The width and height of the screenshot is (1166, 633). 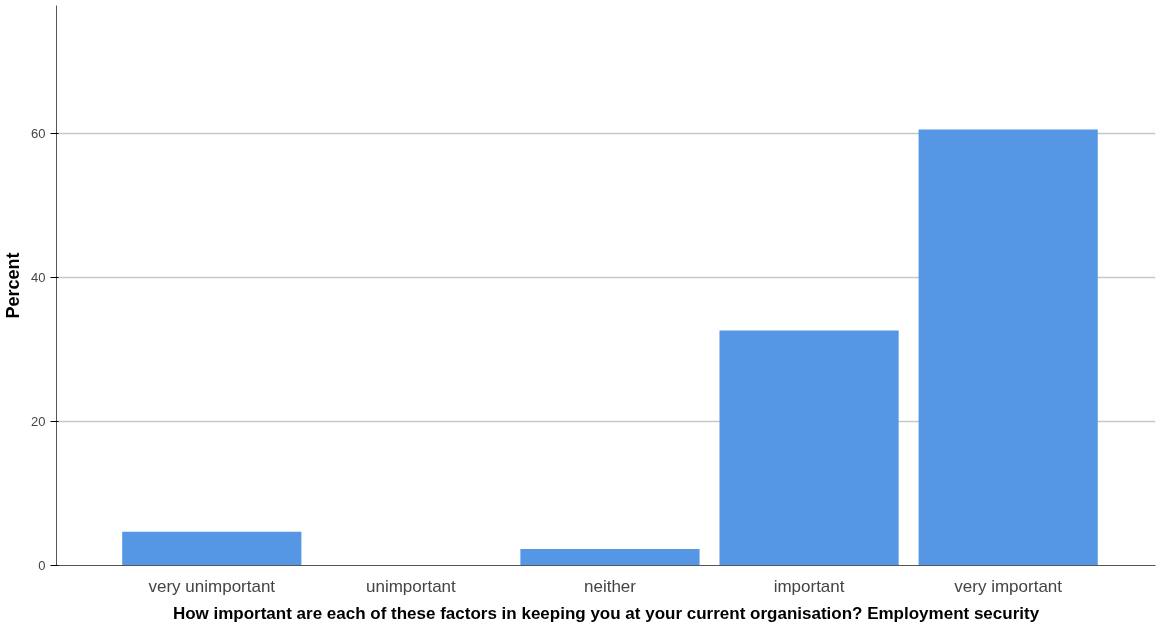 What do you see at coordinates (38, 133) in the screenshot?
I see `y-tick-label: 60` at bounding box center [38, 133].